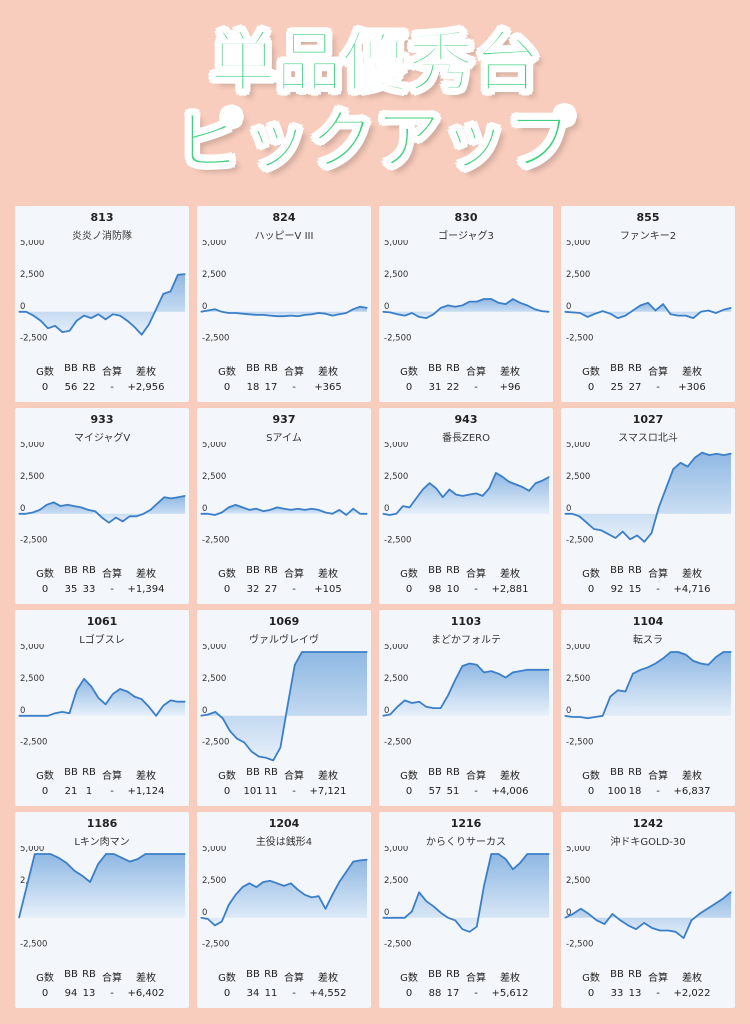  What do you see at coordinates (328, 387) in the screenshot?
I see `stat-value-diff: +365` at bounding box center [328, 387].